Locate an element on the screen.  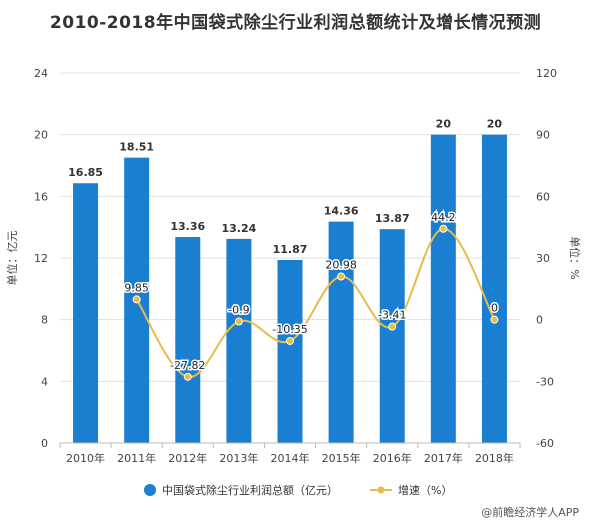
legend-line-label: 增速（%） is located at coordinates (425, 490).